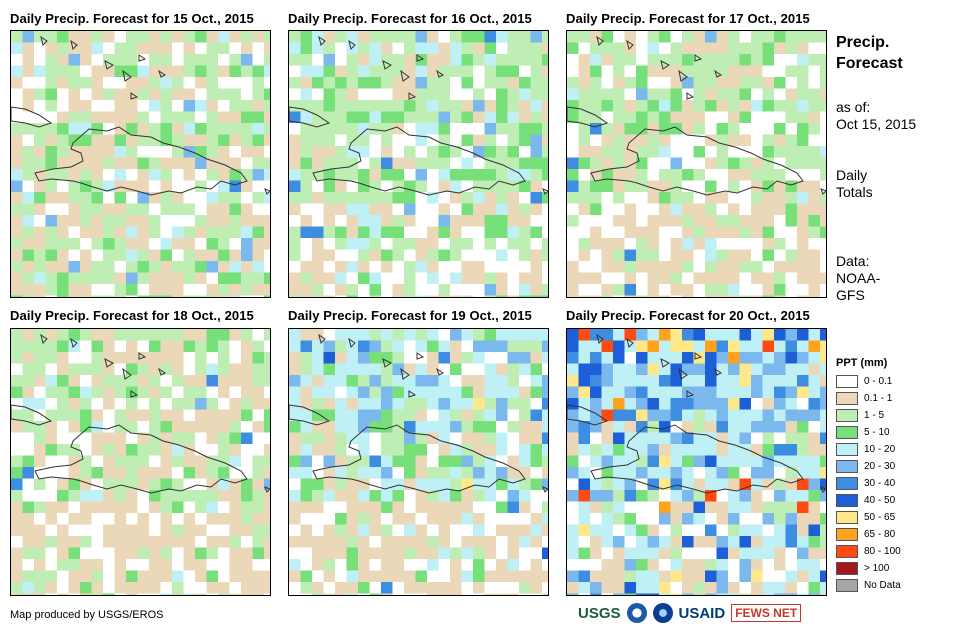 Image resolution: width=970 pixels, height=635 pixels. Describe the element at coordinates (868, 517) in the screenshot. I see `legend-item: 50 - 65` at that location.